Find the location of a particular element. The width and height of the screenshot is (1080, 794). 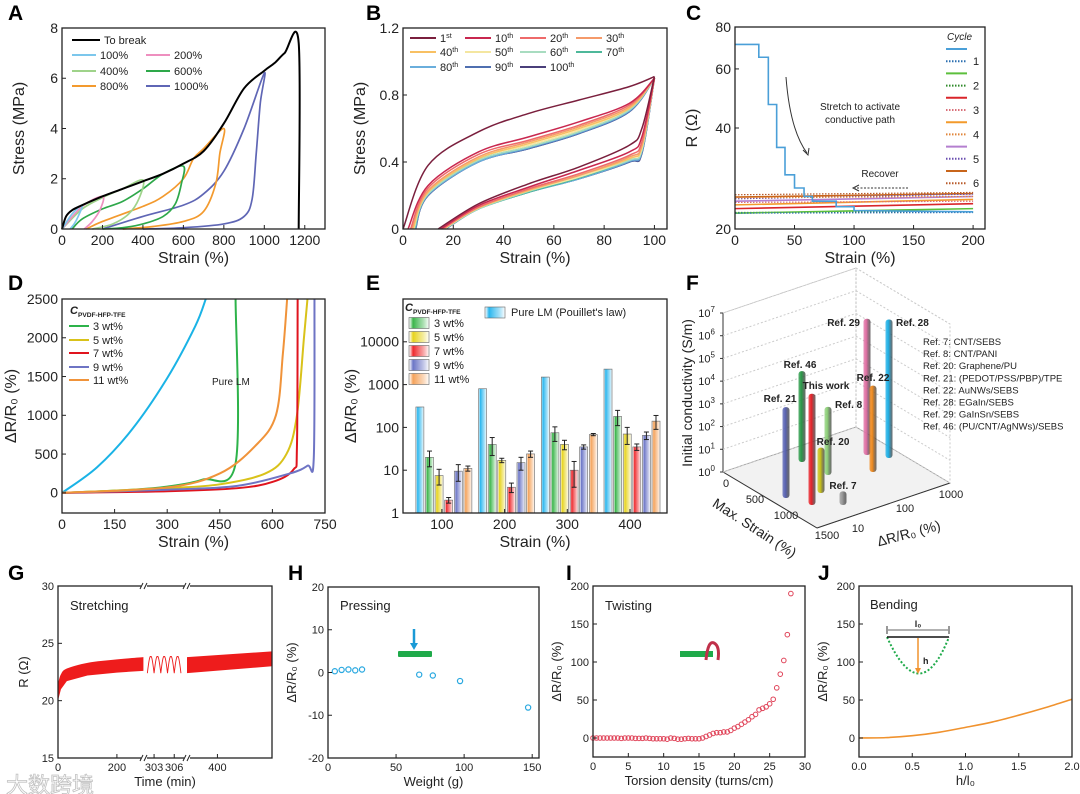

legend-label: 800% is located at coordinates (114, 87).